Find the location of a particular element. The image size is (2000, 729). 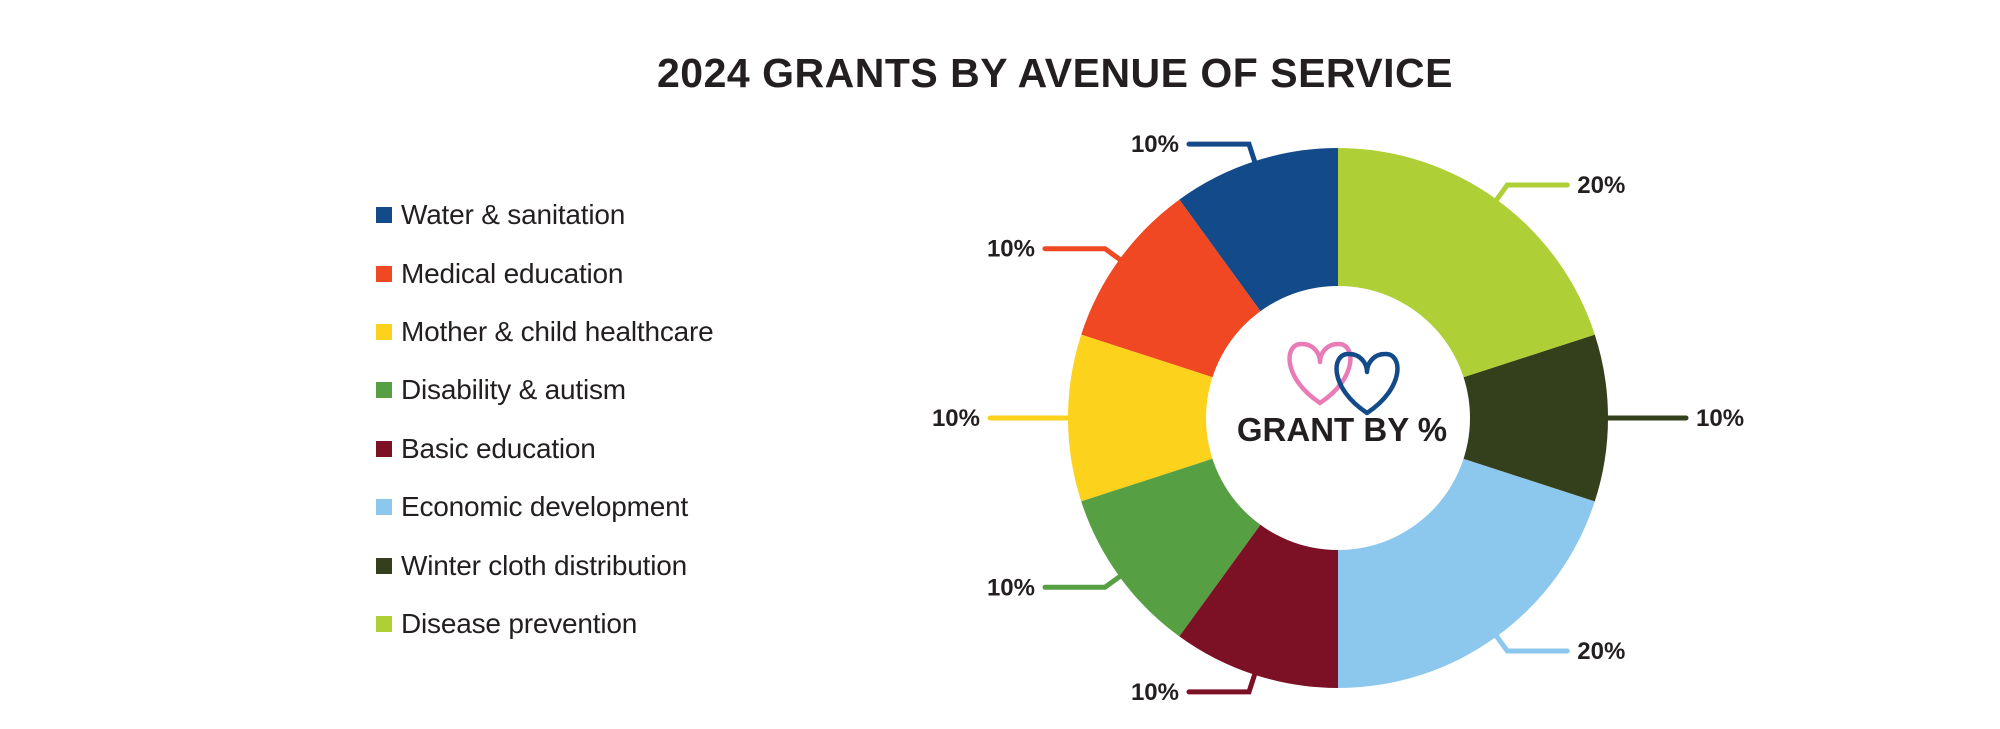

legend-item-mother-child-healthcare: Mother & child healthcare is located at coordinates (545, 332).